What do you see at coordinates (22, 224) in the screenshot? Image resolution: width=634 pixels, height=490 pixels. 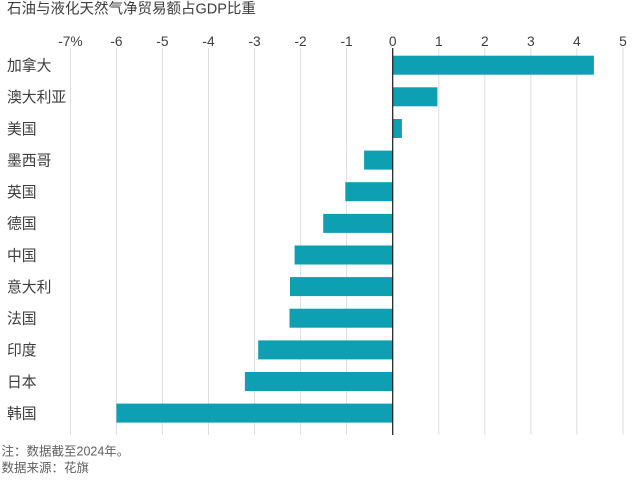 I see `svg-text: 德国` at bounding box center [22, 224].